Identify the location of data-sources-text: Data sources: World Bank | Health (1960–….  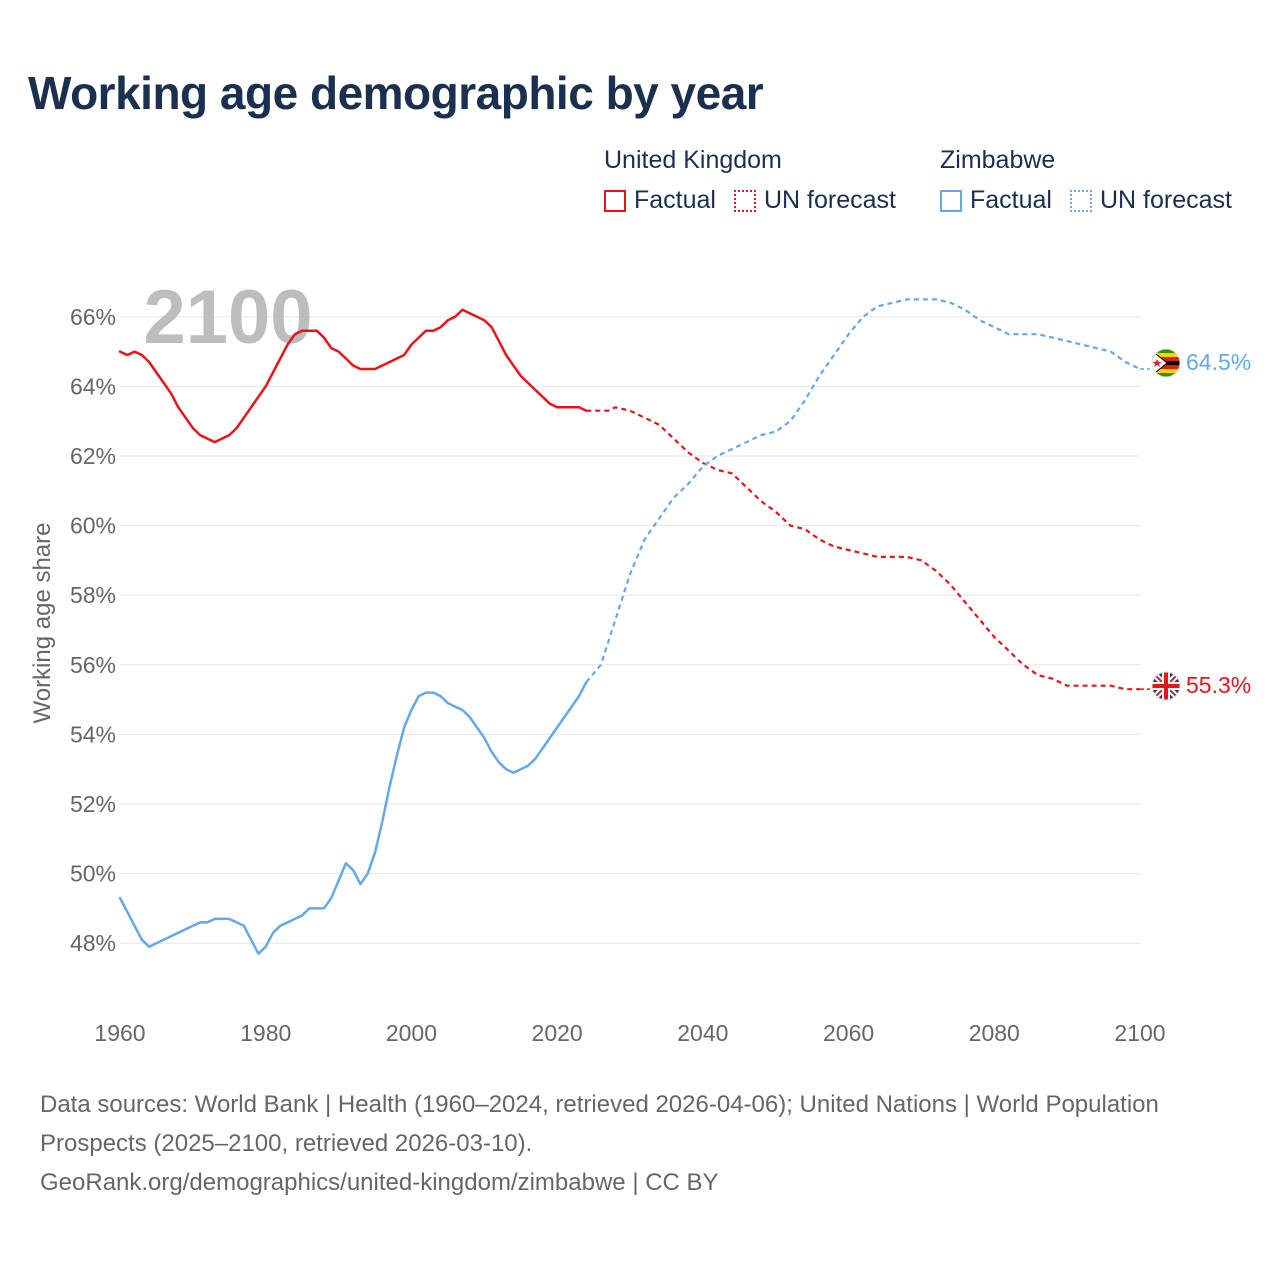
(599, 1124).